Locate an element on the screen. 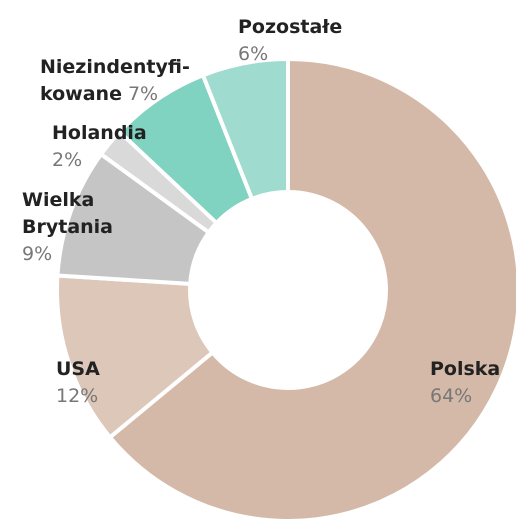 Image resolution: width=516 pixels, height=519 pixels. segment-label: Polska 64% is located at coordinates (473, 383).